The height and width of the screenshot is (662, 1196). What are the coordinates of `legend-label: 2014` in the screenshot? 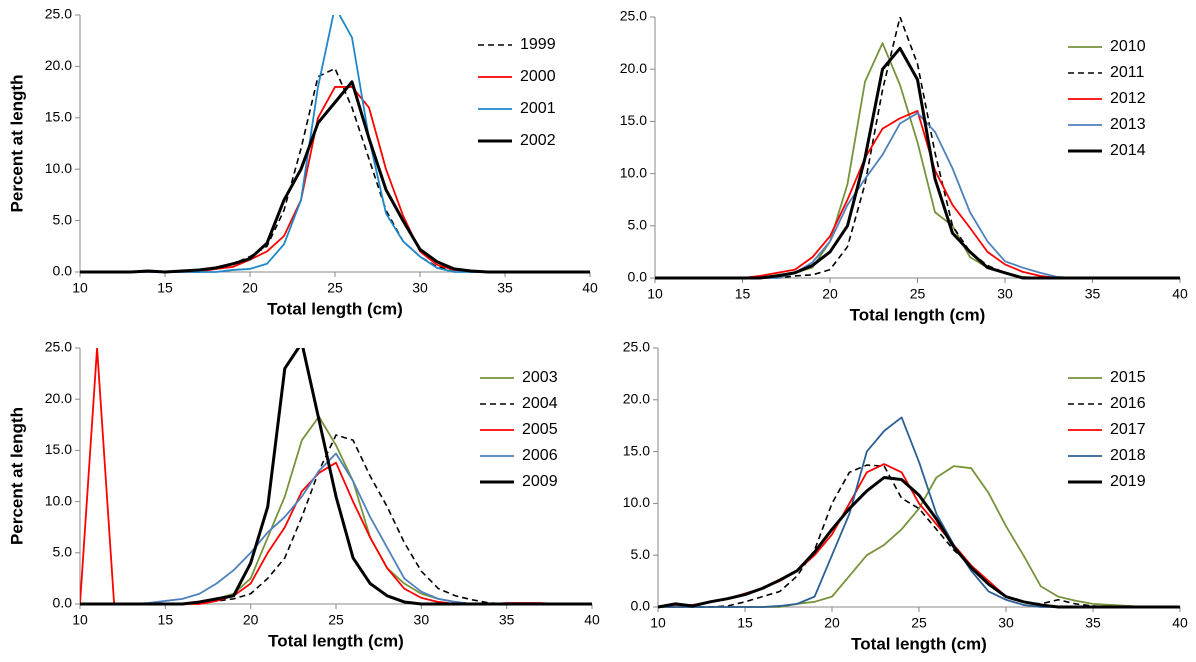 It's located at (1128, 150).